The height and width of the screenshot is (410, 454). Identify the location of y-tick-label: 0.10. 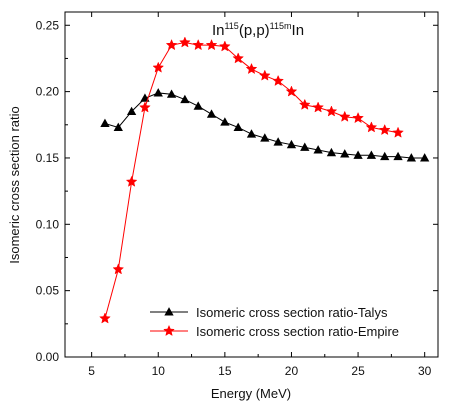
(48, 224).